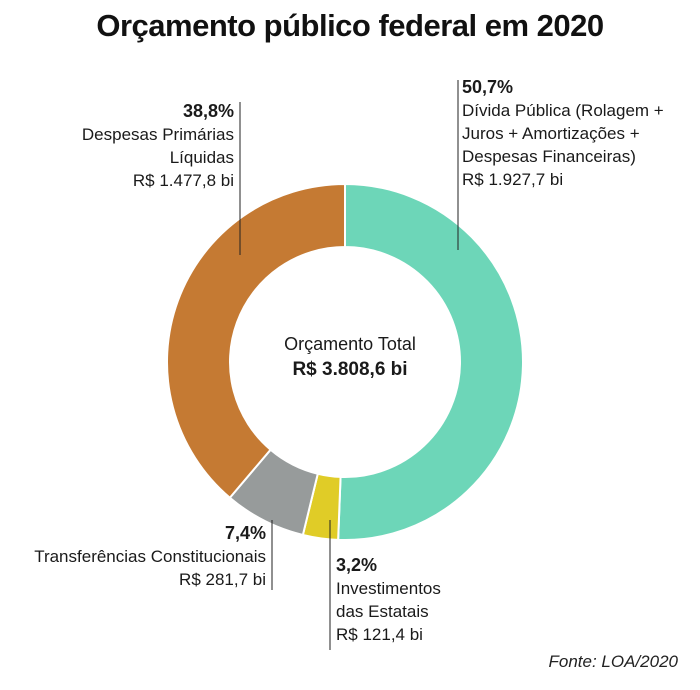 The image size is (700, 690). I want to click on donut-slice-divida, so click(430, 361).